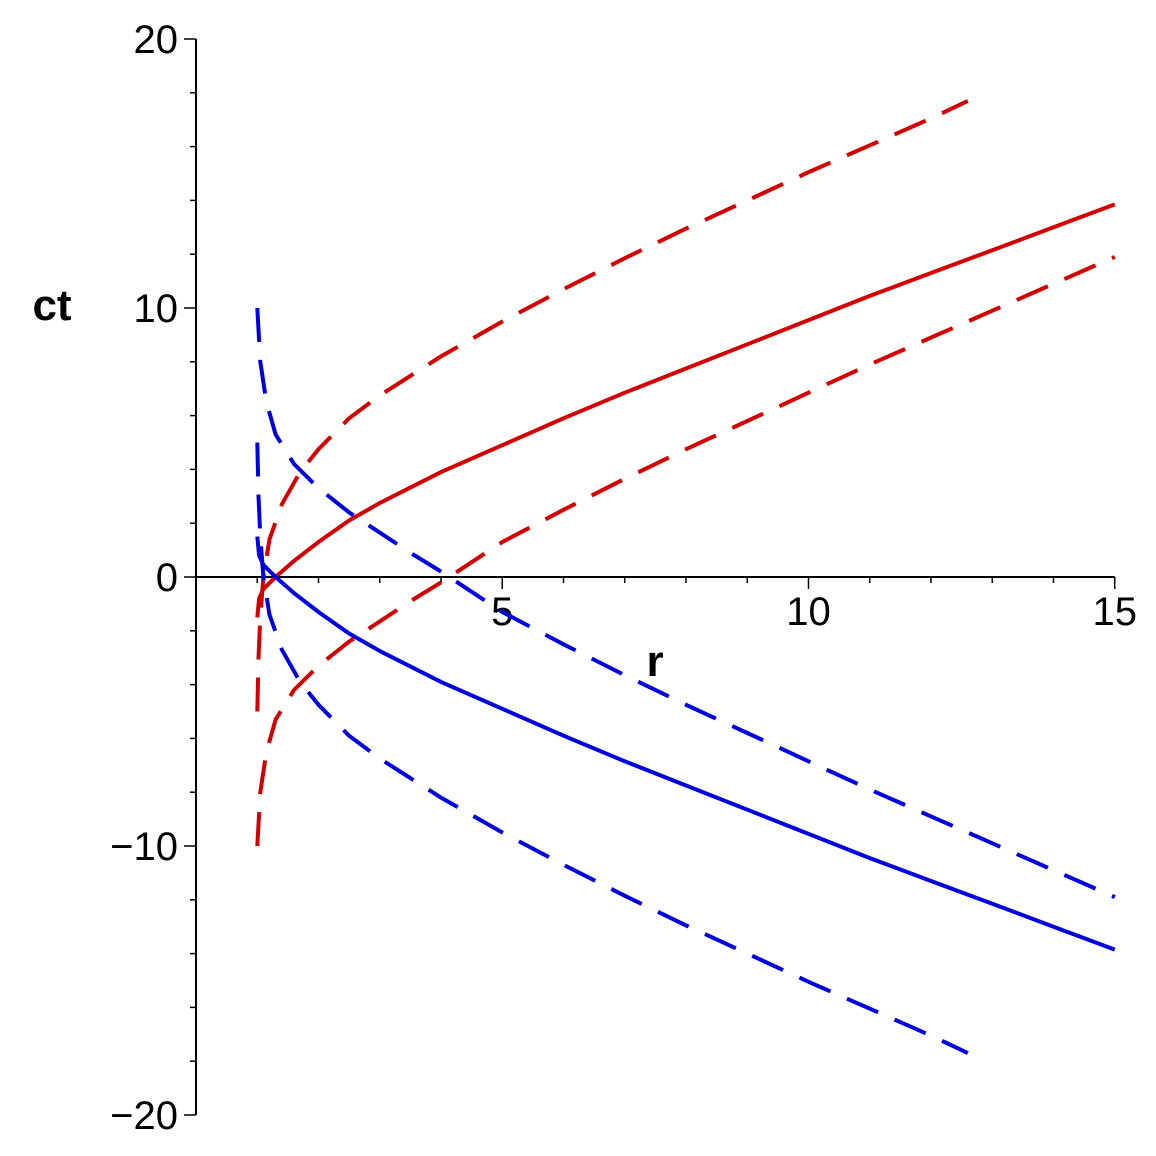  I want to click on x-tick-label: 15, so click(1115, 612).